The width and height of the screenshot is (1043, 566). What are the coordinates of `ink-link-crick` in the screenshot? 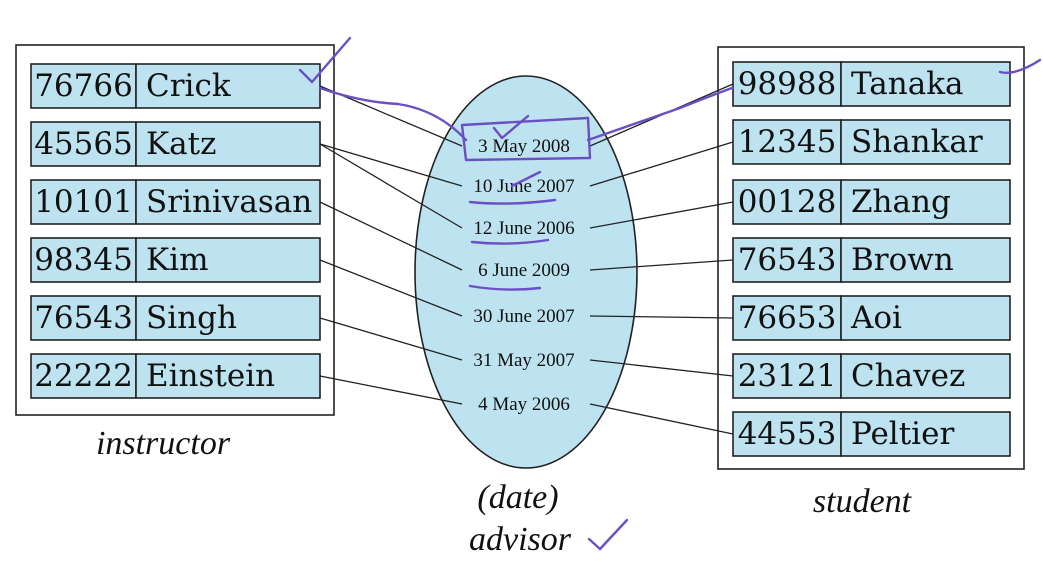 It's located at (393, 114).